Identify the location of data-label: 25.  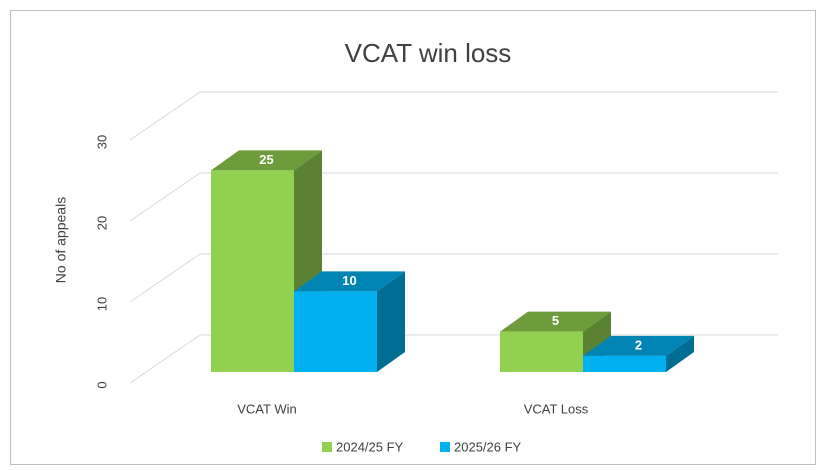
(266, 159).